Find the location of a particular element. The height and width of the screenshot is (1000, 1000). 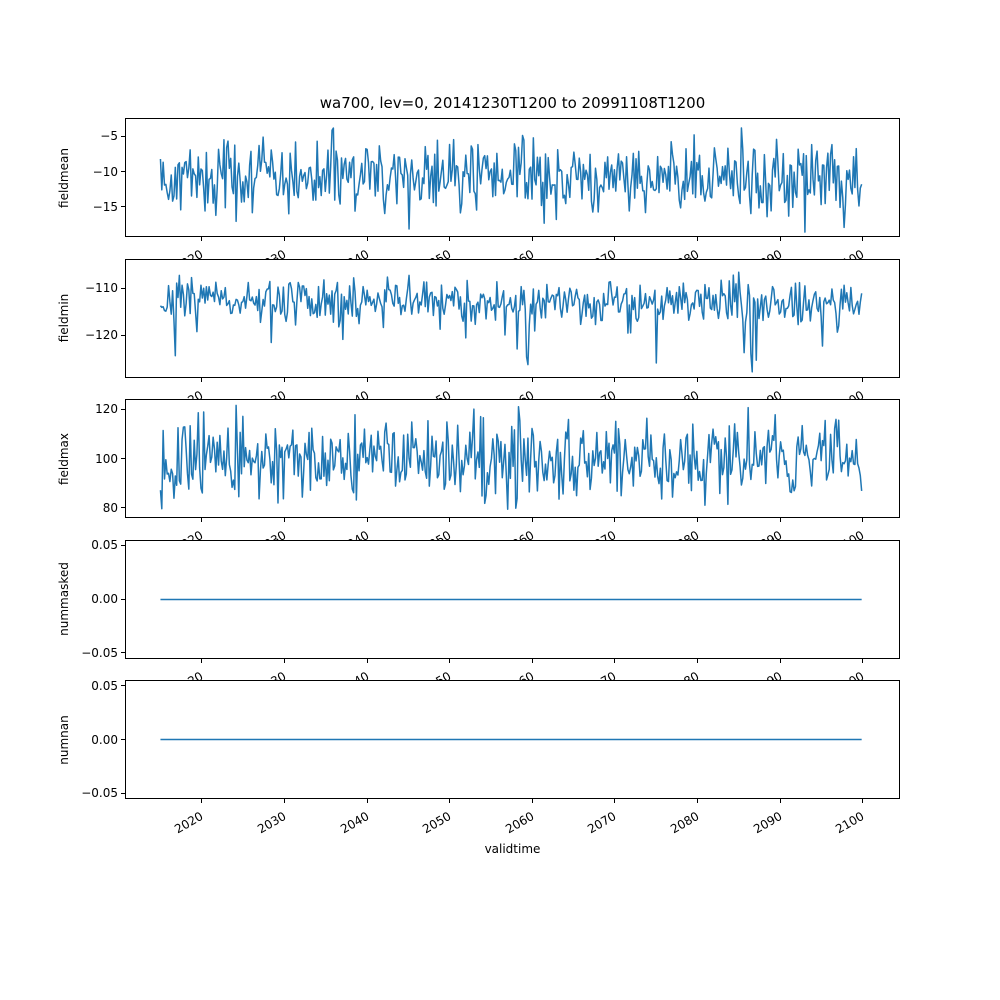

x-axis-label: validtime is located at coordinates (512, 849).